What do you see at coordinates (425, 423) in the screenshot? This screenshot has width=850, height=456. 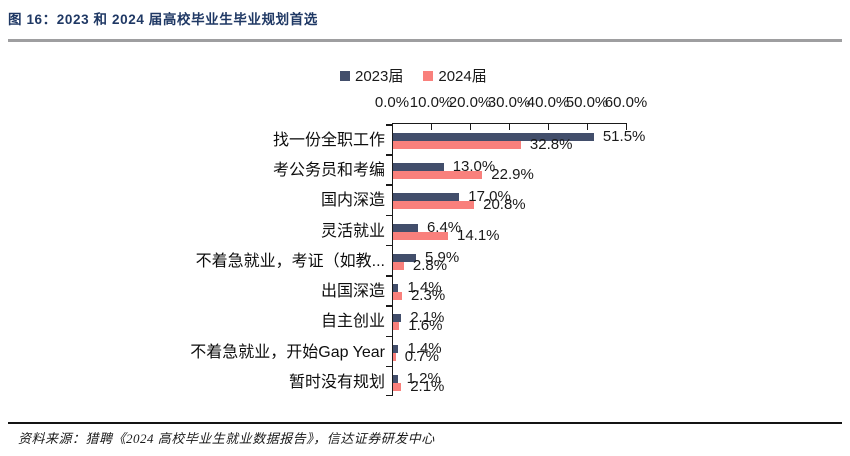 I see `footer-divider` at bounding box center [425, 423].